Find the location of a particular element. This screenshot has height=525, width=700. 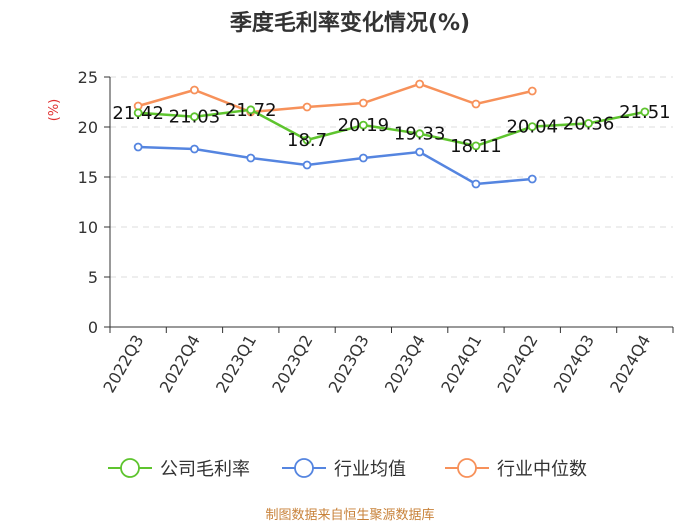

y-axis-label: (%) is located at coordinates (54, 110).